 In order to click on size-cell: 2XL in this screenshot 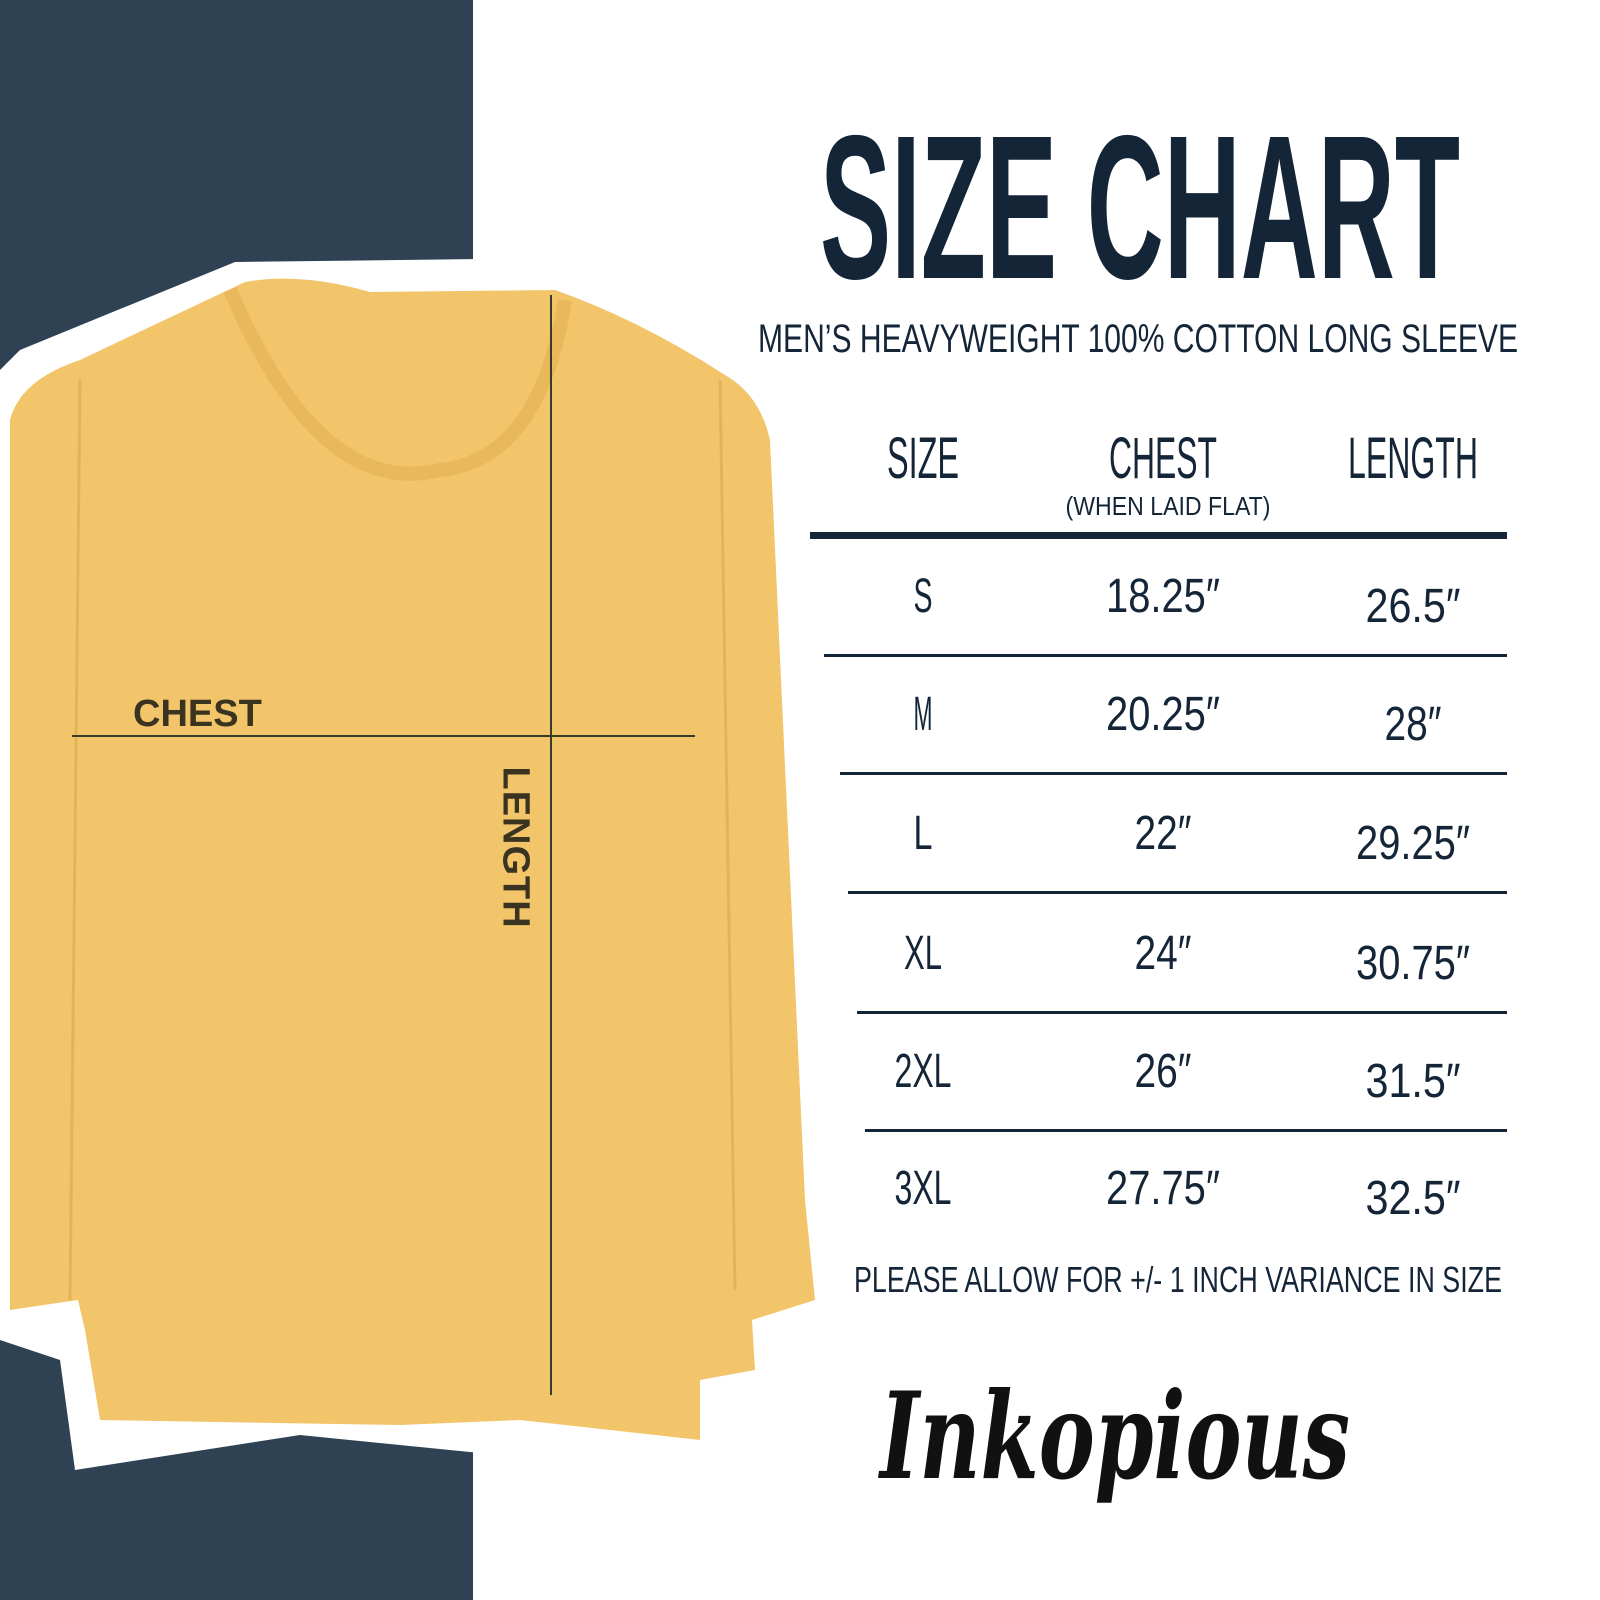, I will do `click(923, 1071)`.